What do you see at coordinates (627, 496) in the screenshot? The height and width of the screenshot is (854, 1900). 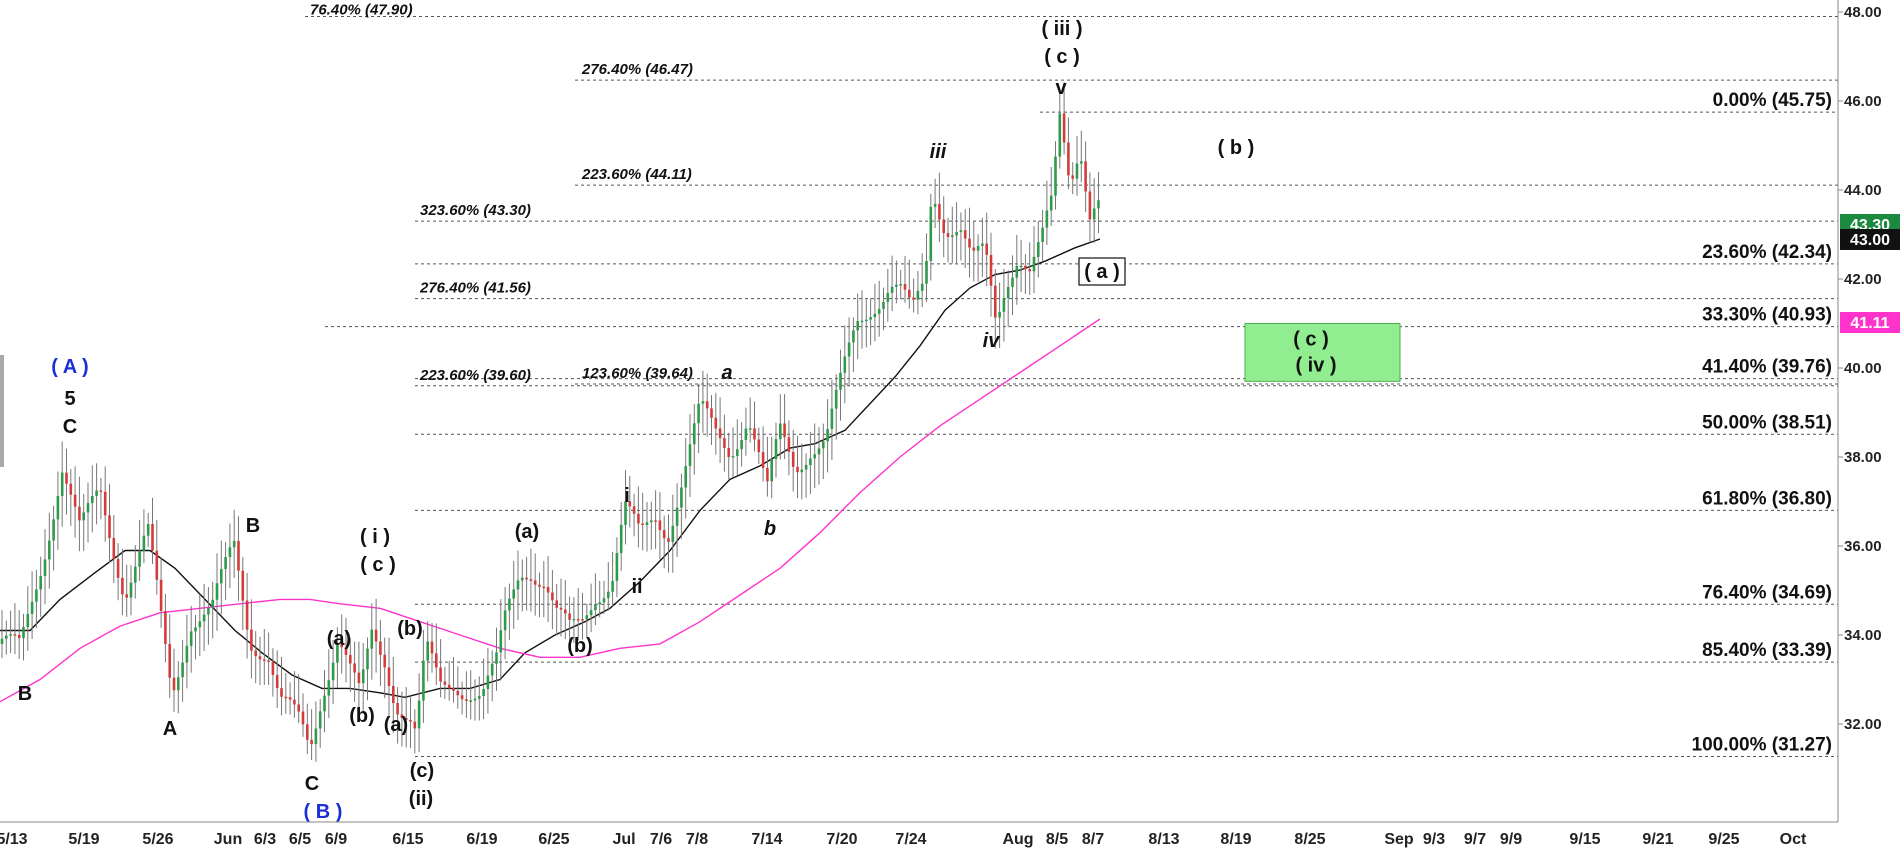 I see `wave-label: i` at bounding box center [627, 496].